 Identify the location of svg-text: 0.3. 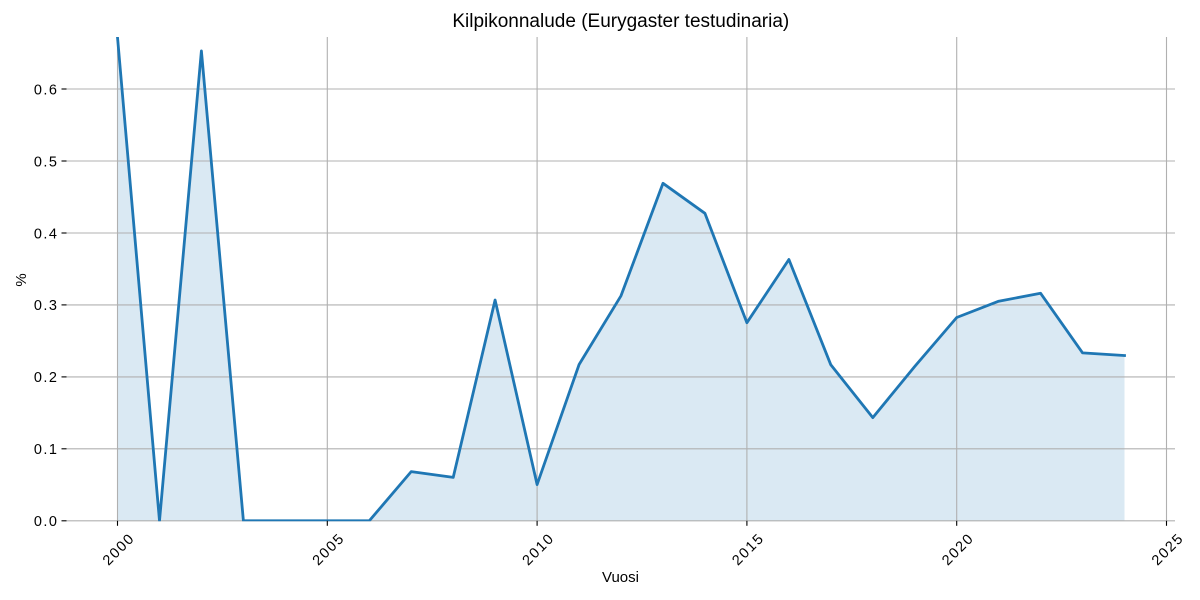
(46, 306).